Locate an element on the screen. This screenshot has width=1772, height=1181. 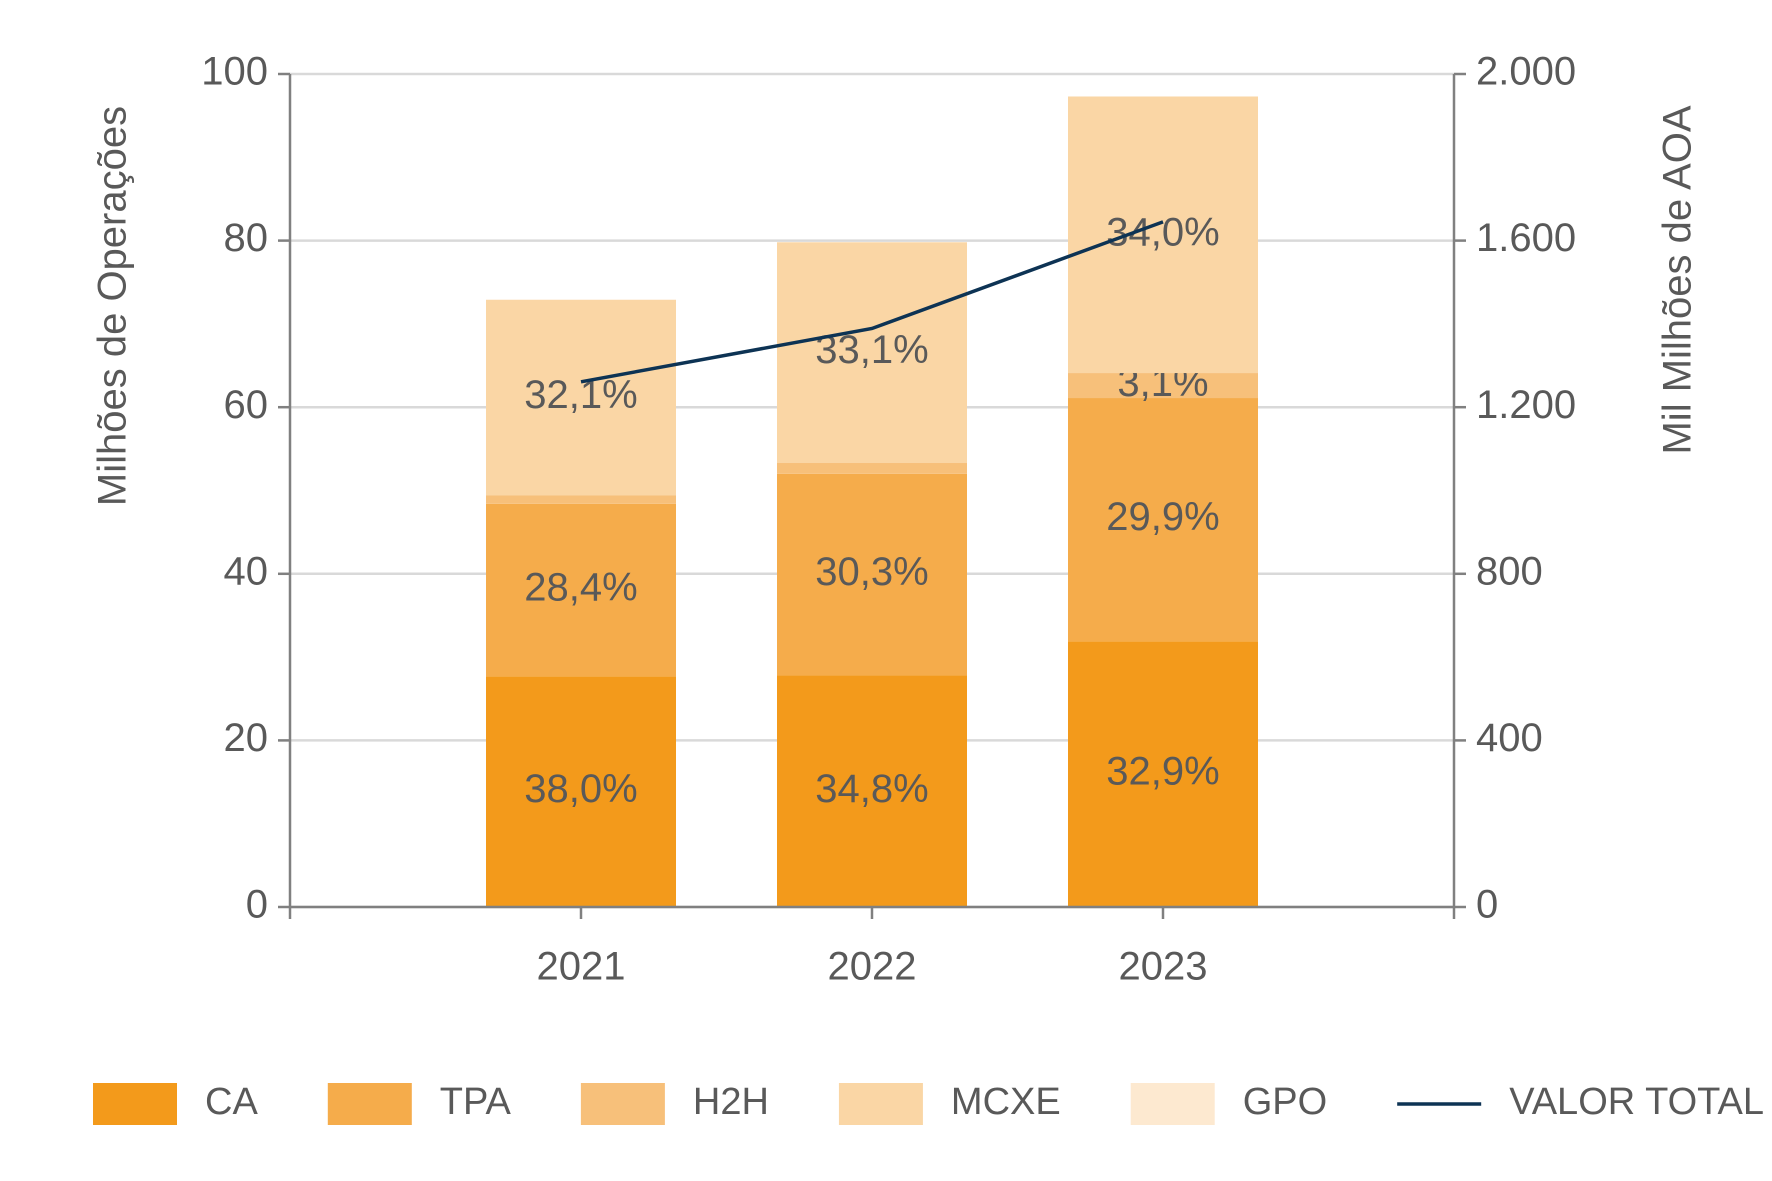
data-label: 32,1% is located at coordinates (580, 395).